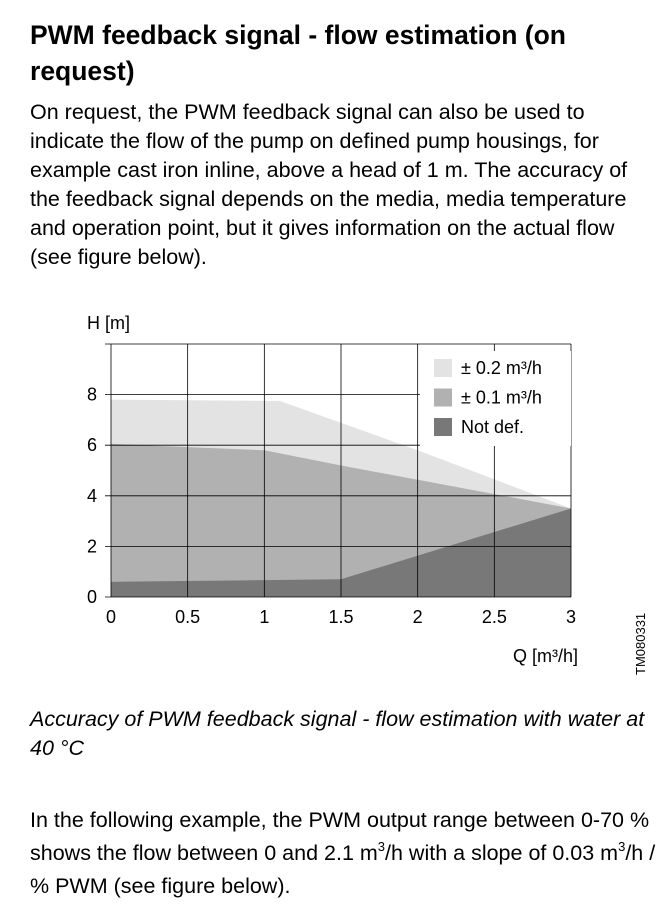 The image size is (670, 913). I want to click on legend: ± 0.2 m³/h ± 0.1 m³/h Not def., so click(495, 398).